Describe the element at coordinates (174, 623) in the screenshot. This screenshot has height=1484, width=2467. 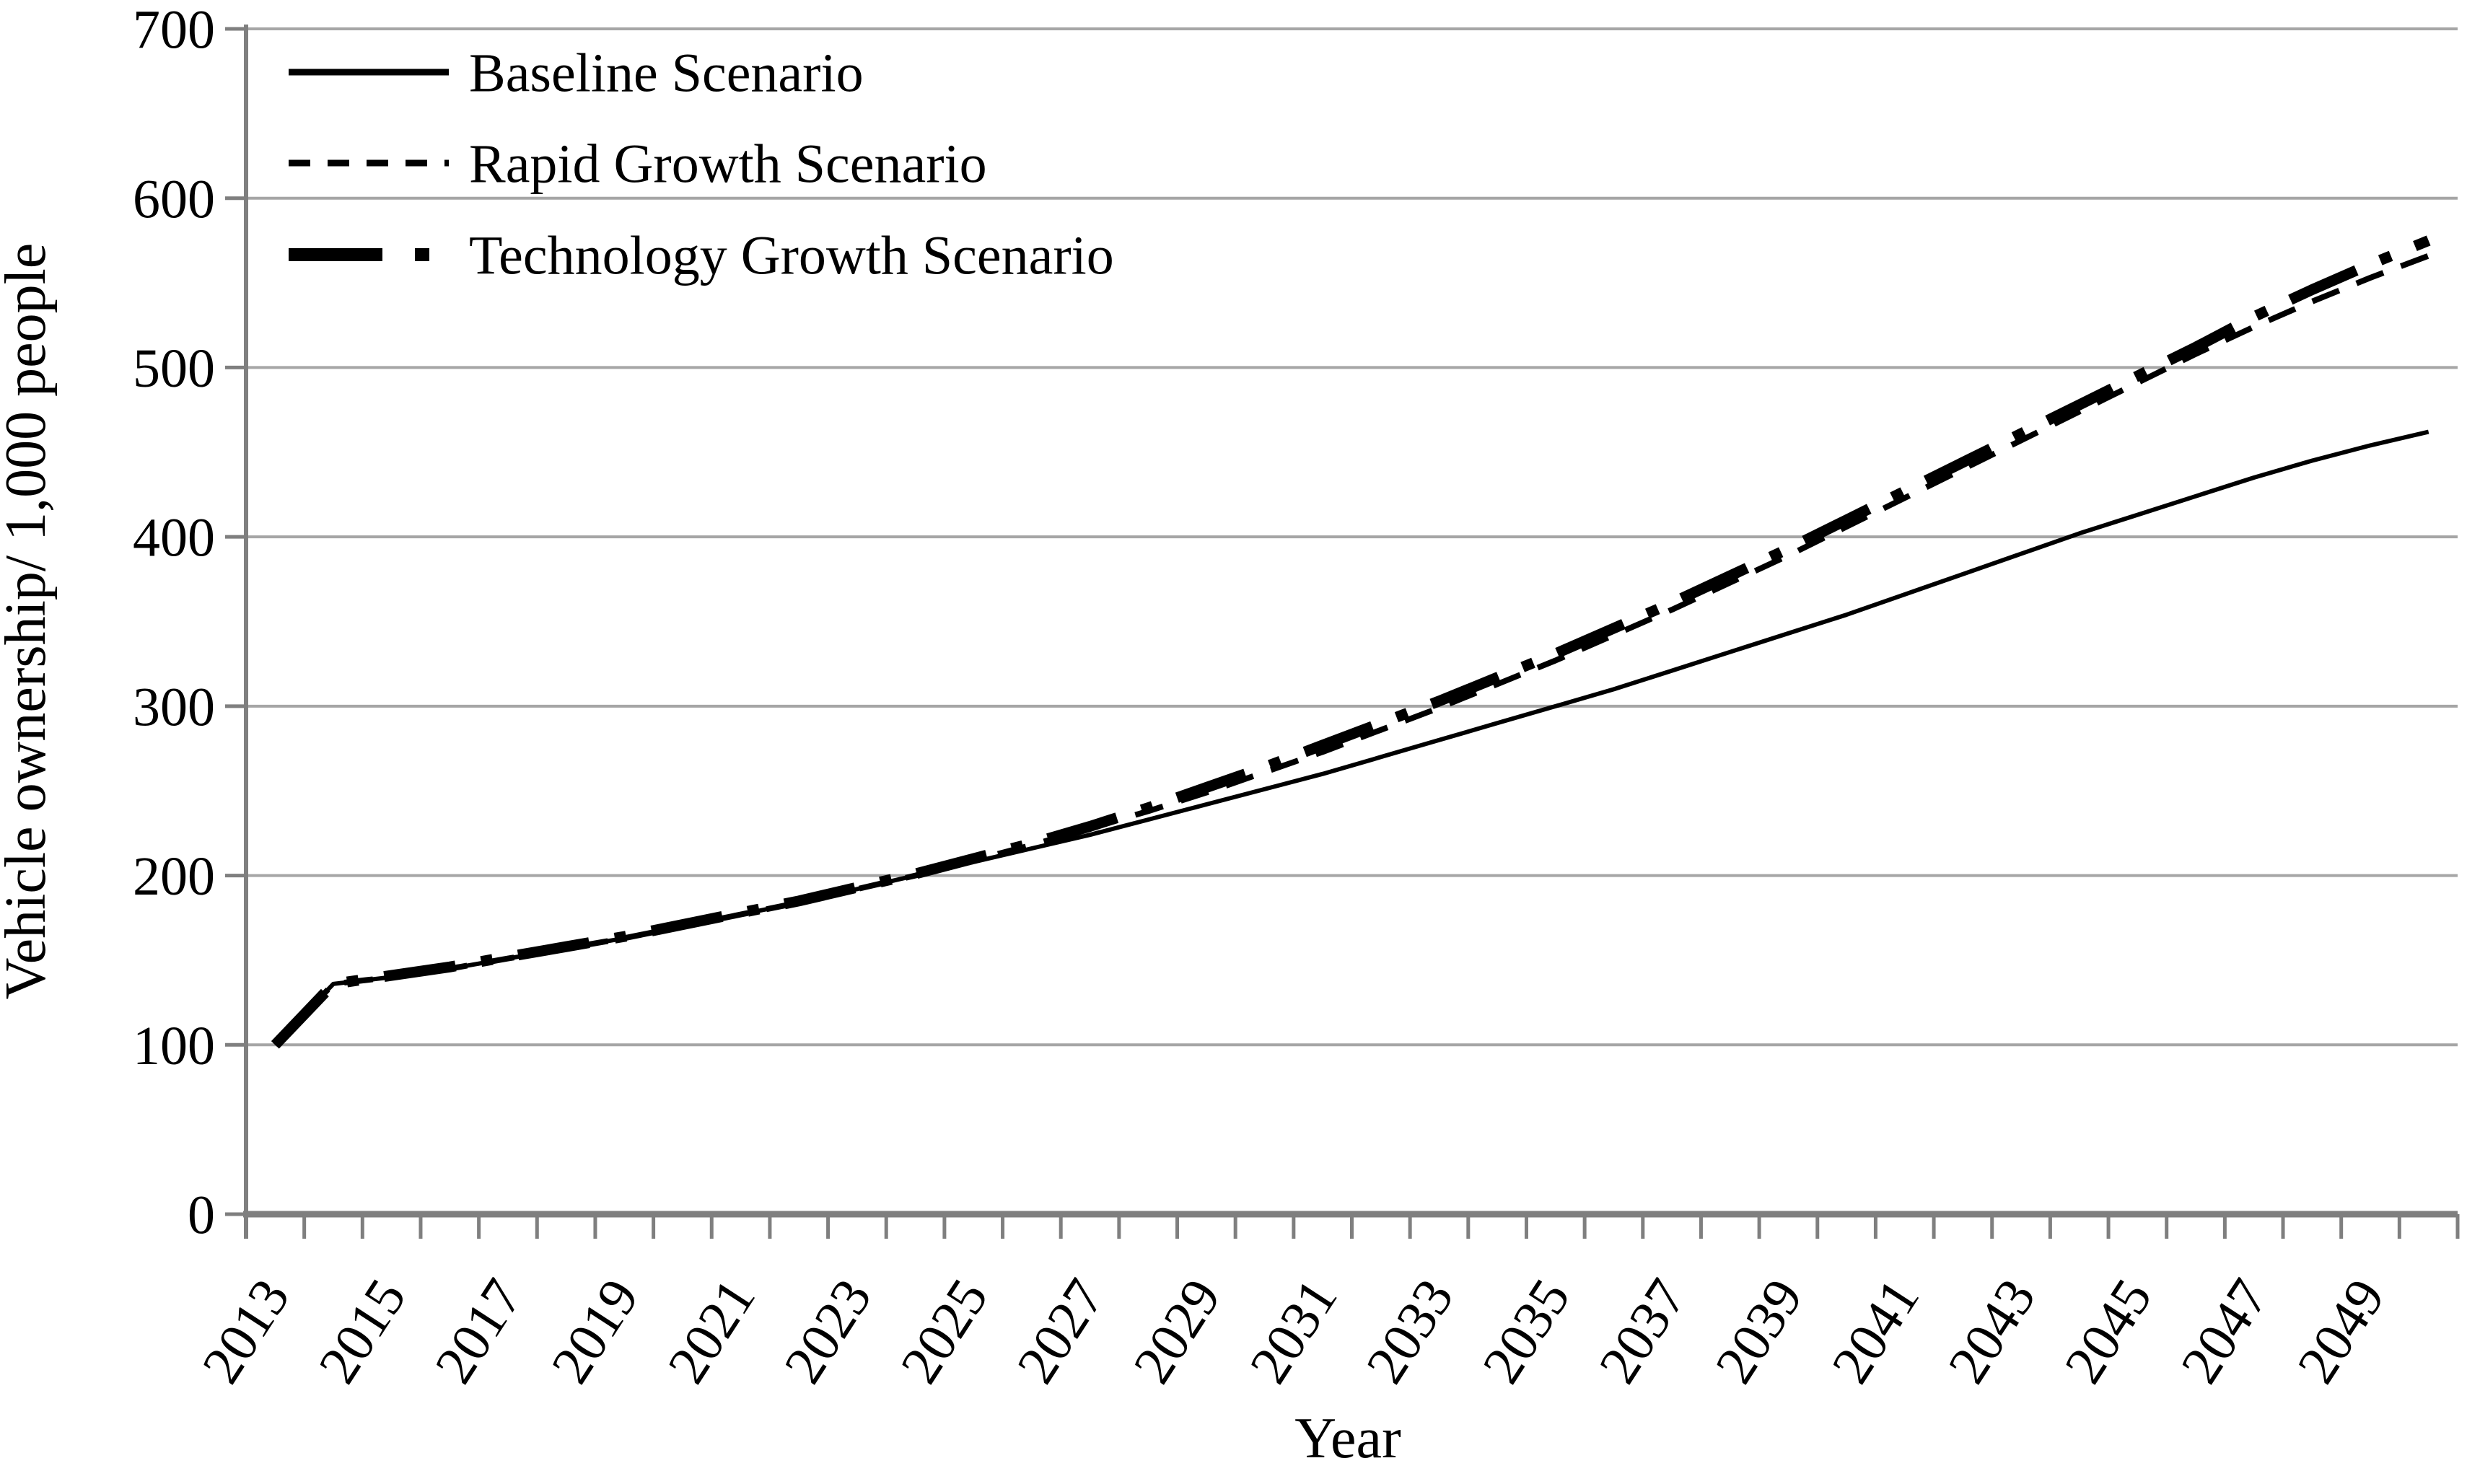
I see `y-tick-labels-group: 0 100 200 300 400 500 600 700` at that location.